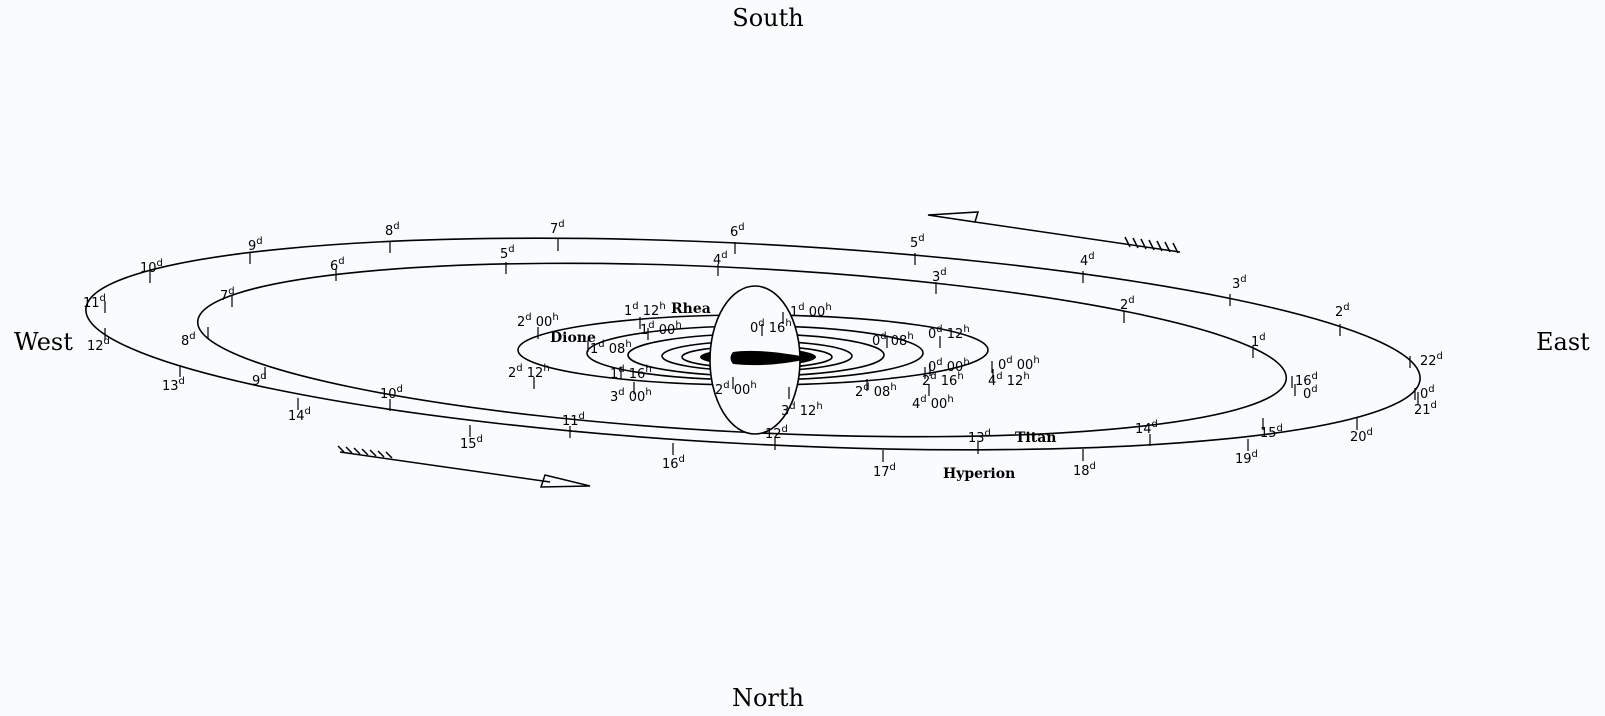  I want to click on dione-label: Dione, so click(573, 338).